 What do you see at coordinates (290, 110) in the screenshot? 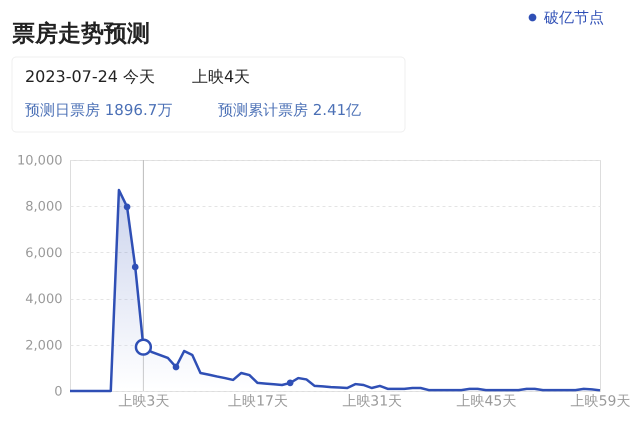
I see `text: 预测累计票房 2.41亿` at bounding box center [290, 110].